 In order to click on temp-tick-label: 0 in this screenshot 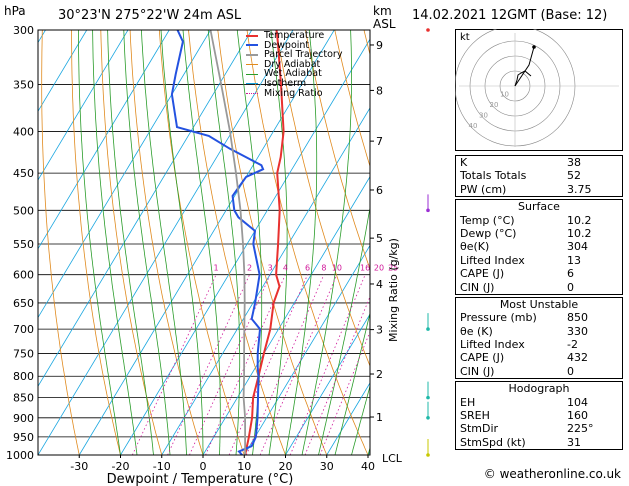, I will do `click(203, 466)`.